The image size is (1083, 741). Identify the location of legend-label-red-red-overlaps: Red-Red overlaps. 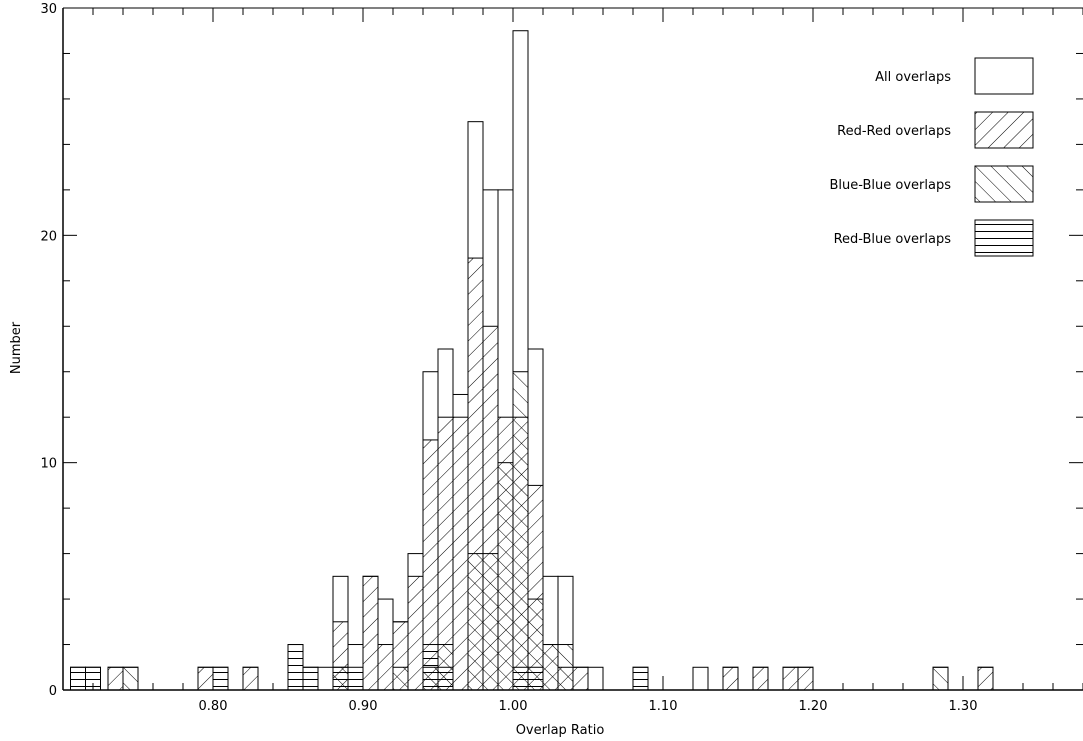
(894, 131).